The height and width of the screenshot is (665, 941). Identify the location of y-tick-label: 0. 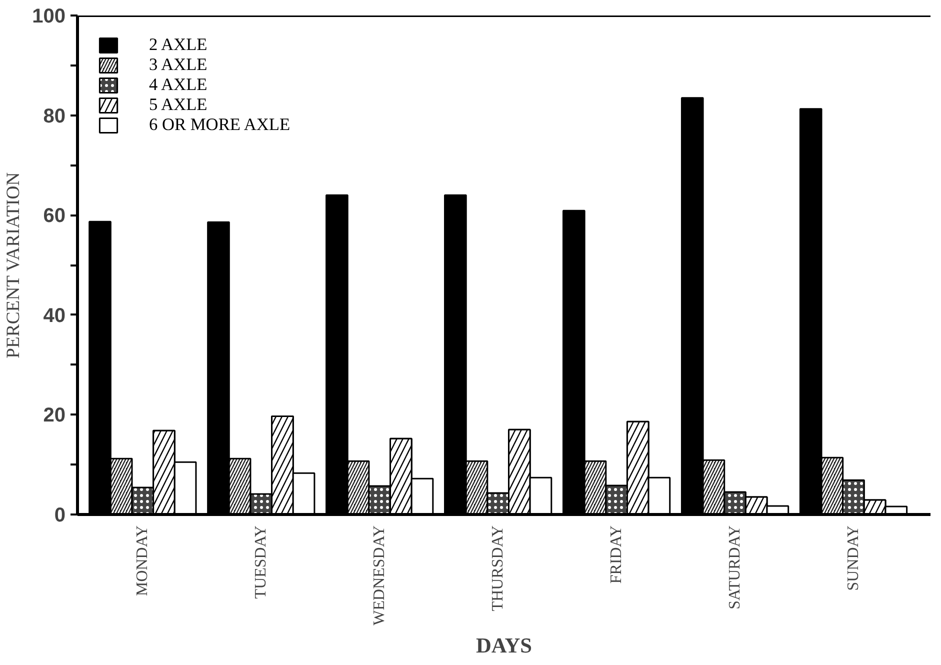
(60, 515).